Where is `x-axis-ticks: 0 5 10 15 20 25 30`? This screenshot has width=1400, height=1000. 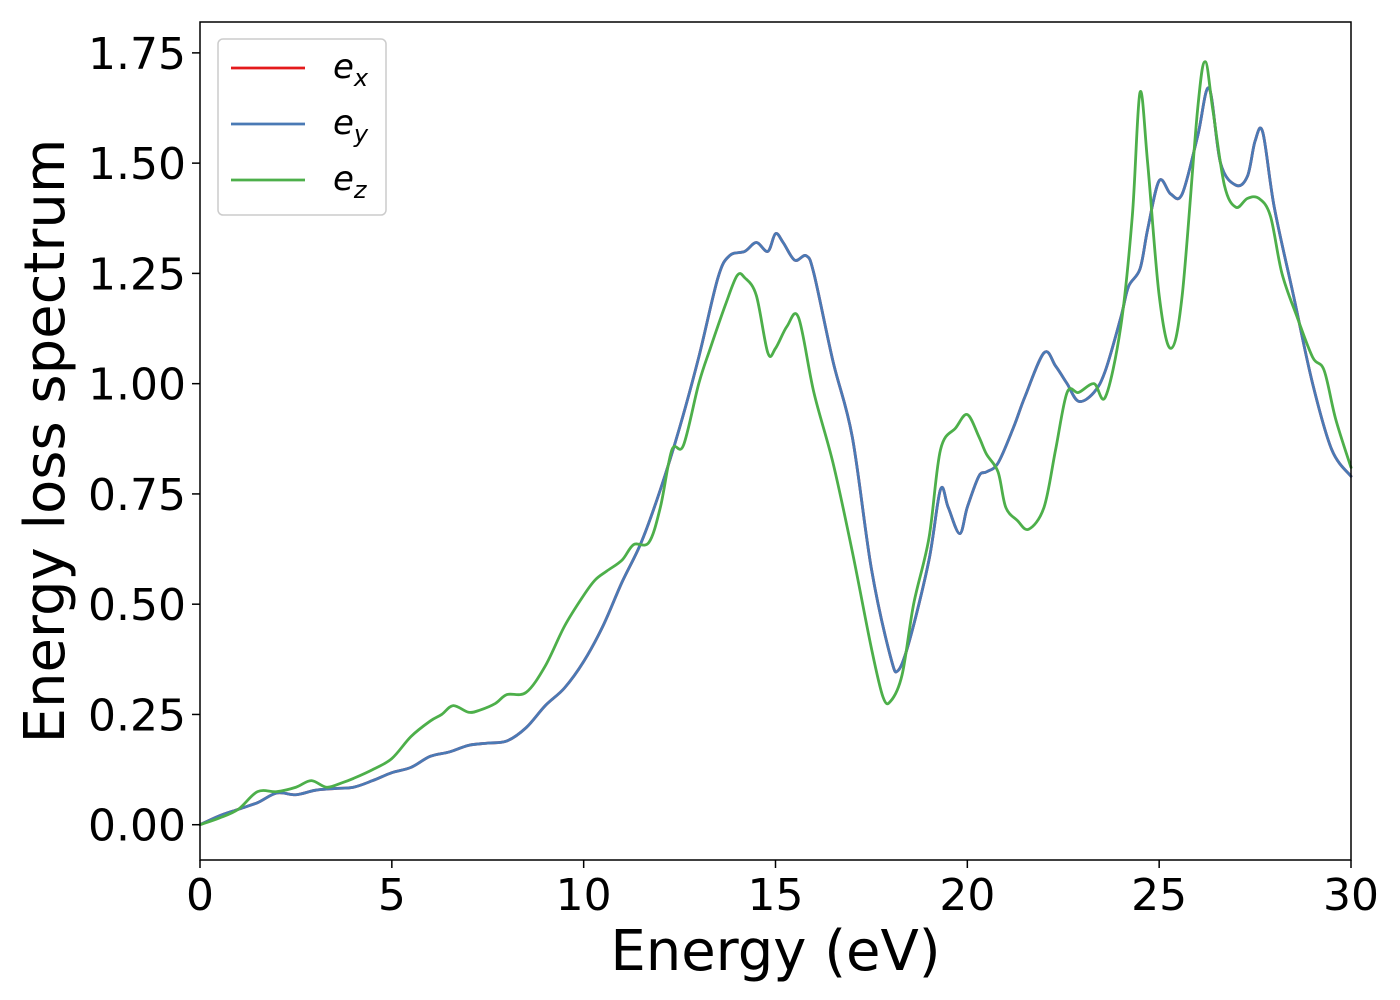
x-axis-ticks: 0 5 10 15 20 25 30 is located at coordinates (782, 890).